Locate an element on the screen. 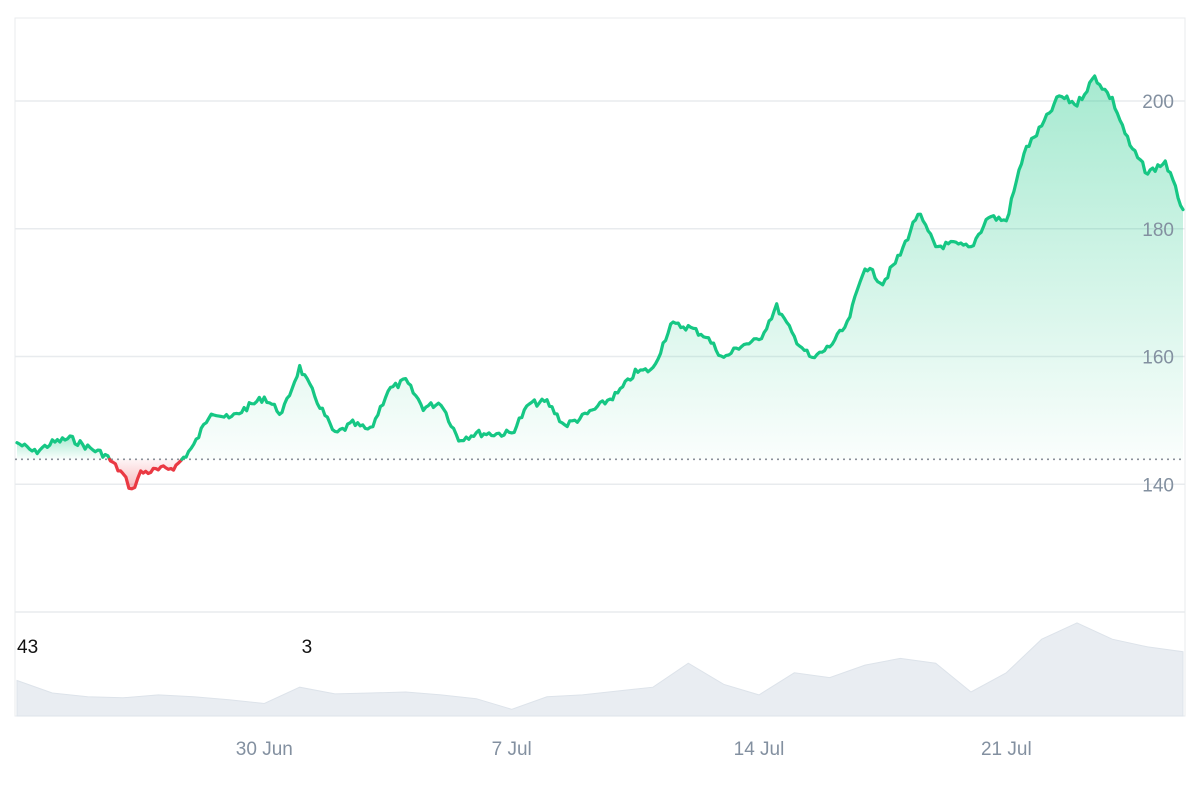  x-tick-label: 7 Jul is located at coordinates (512, 749).